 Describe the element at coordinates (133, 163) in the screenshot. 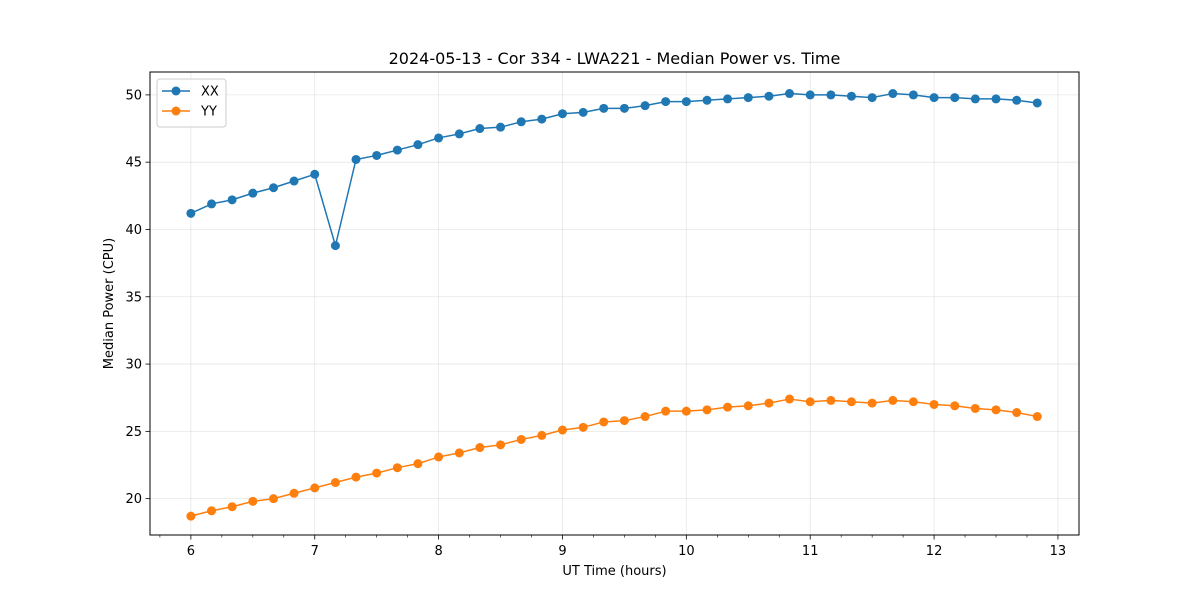

I see `y-tick-label: 45` at that location.